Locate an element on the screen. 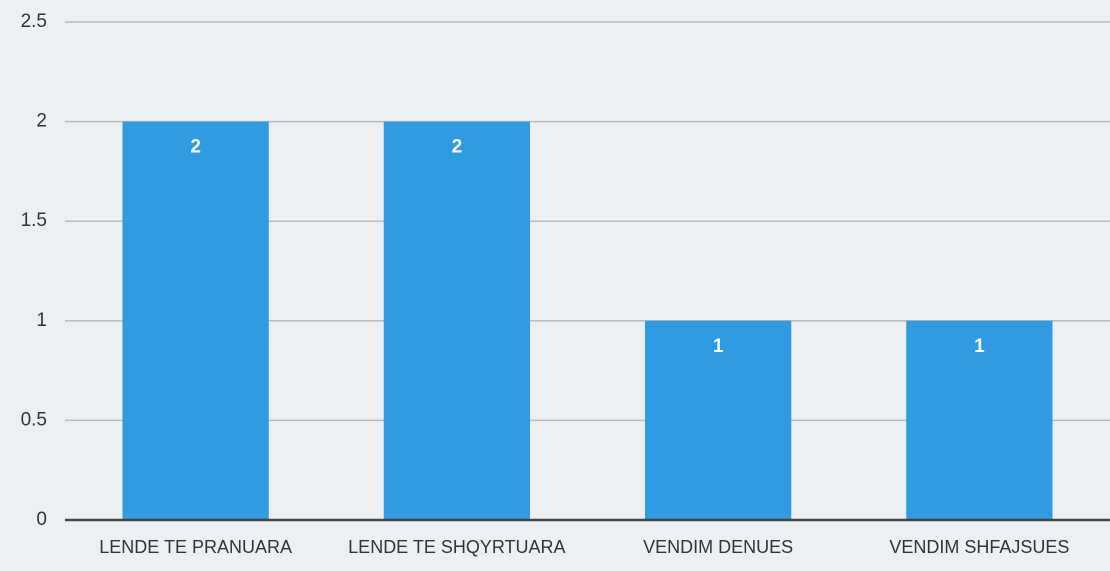 The height and width of the screenshot is (571, 1110). y-tick-label: 1 is located at coordinates (41, 320).